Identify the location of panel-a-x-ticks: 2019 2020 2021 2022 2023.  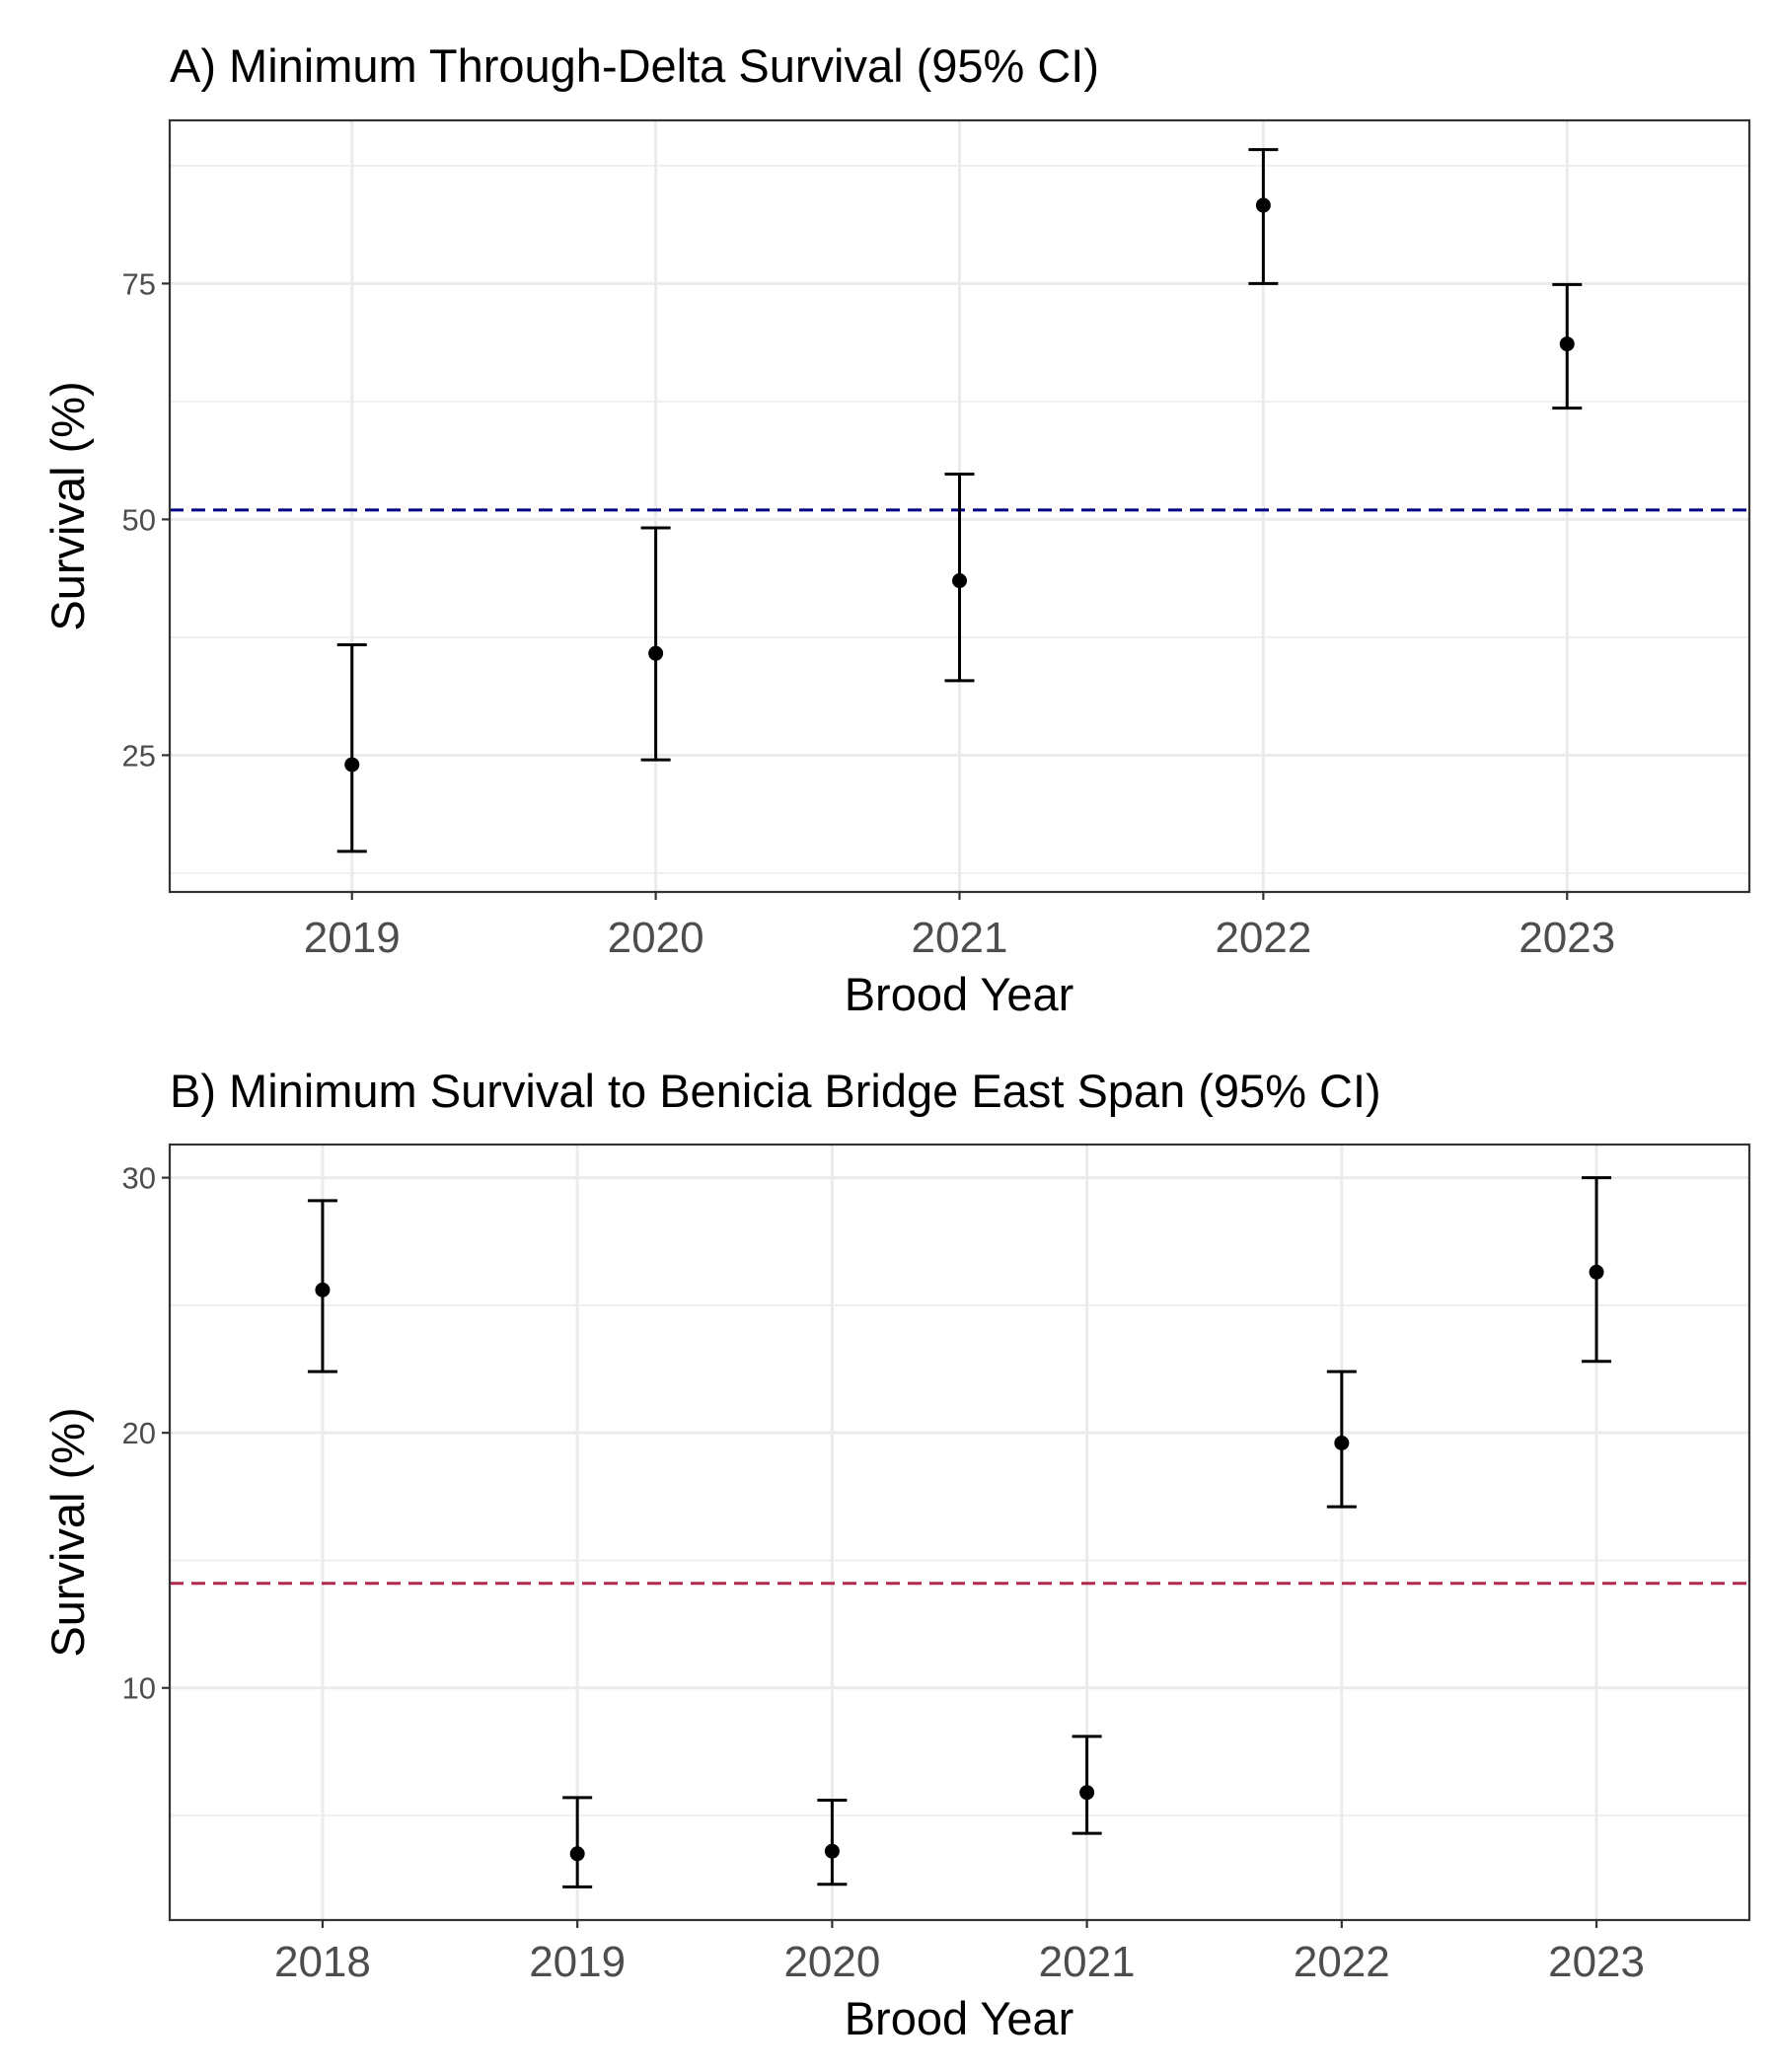
(960, 927).